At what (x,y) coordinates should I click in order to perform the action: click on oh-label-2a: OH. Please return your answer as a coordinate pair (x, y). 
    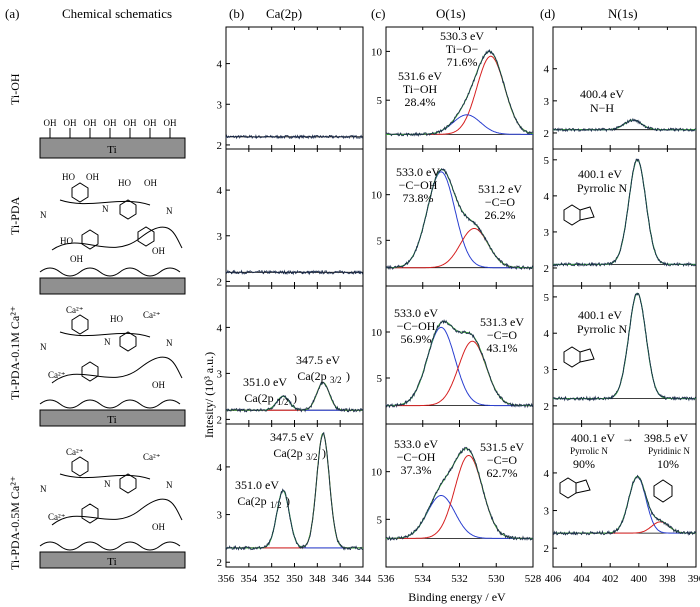
    Looking at the image, I should click on (92, 177).